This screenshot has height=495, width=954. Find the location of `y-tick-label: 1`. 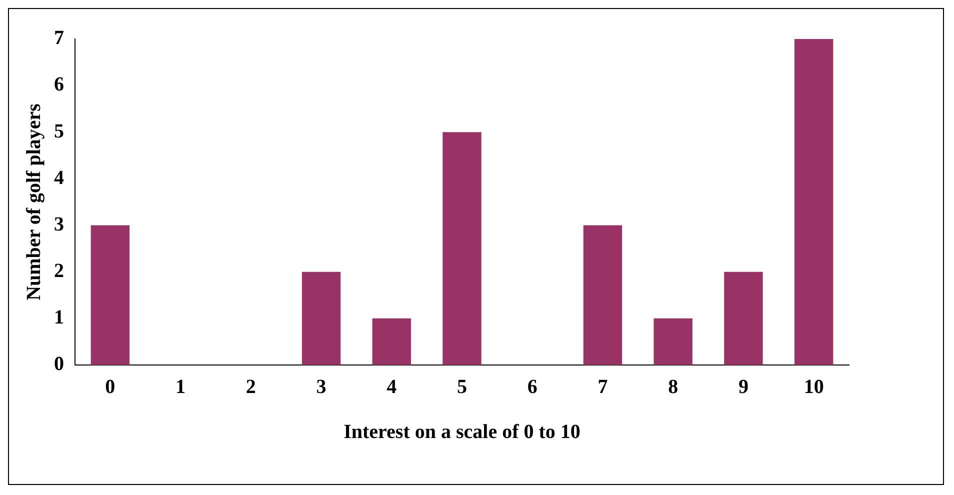

y-tick-label: 1 is located at coordinates (59, 317).